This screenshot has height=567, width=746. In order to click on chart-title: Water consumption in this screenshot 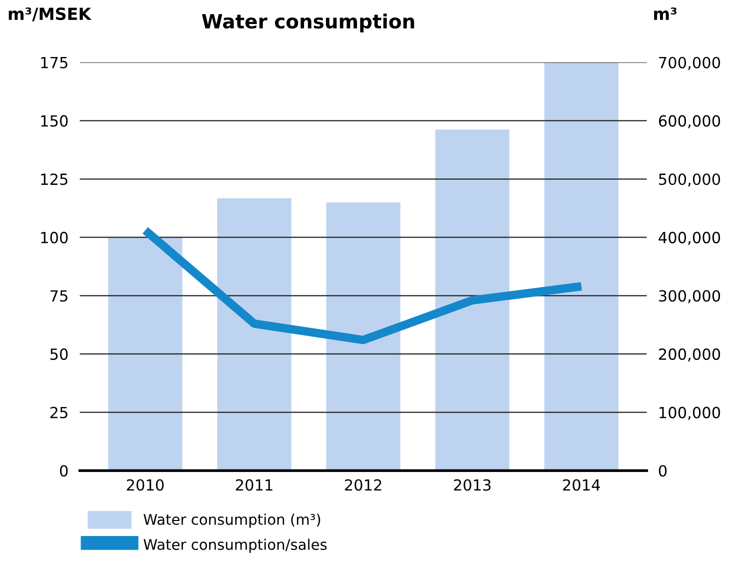, I will do `click(308, 23)`.